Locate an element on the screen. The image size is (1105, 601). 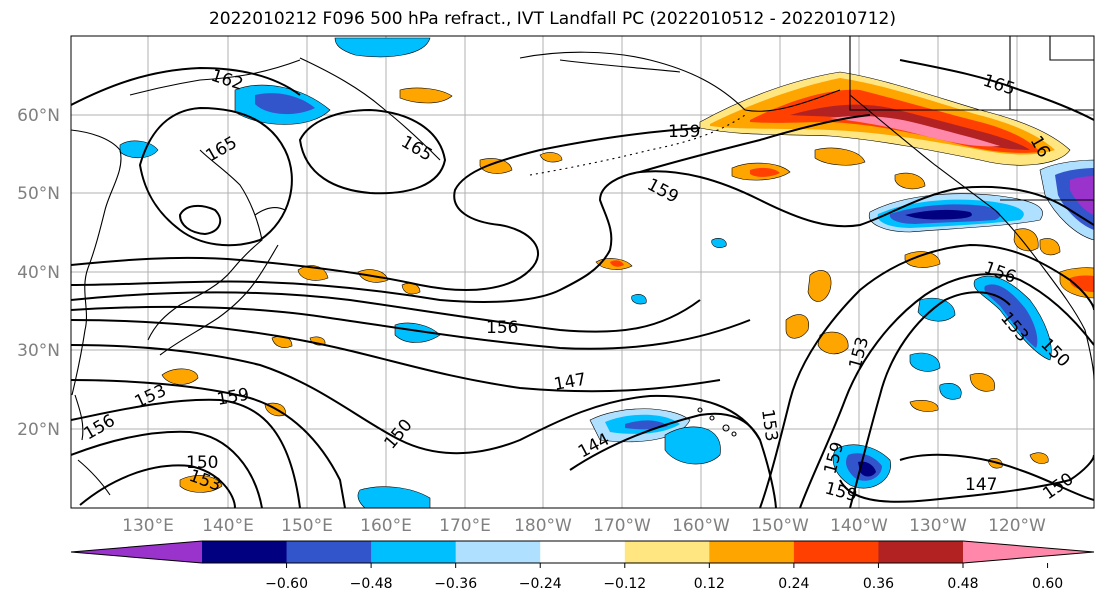
lat-label: 40°N is located at coordinates (38, 273).